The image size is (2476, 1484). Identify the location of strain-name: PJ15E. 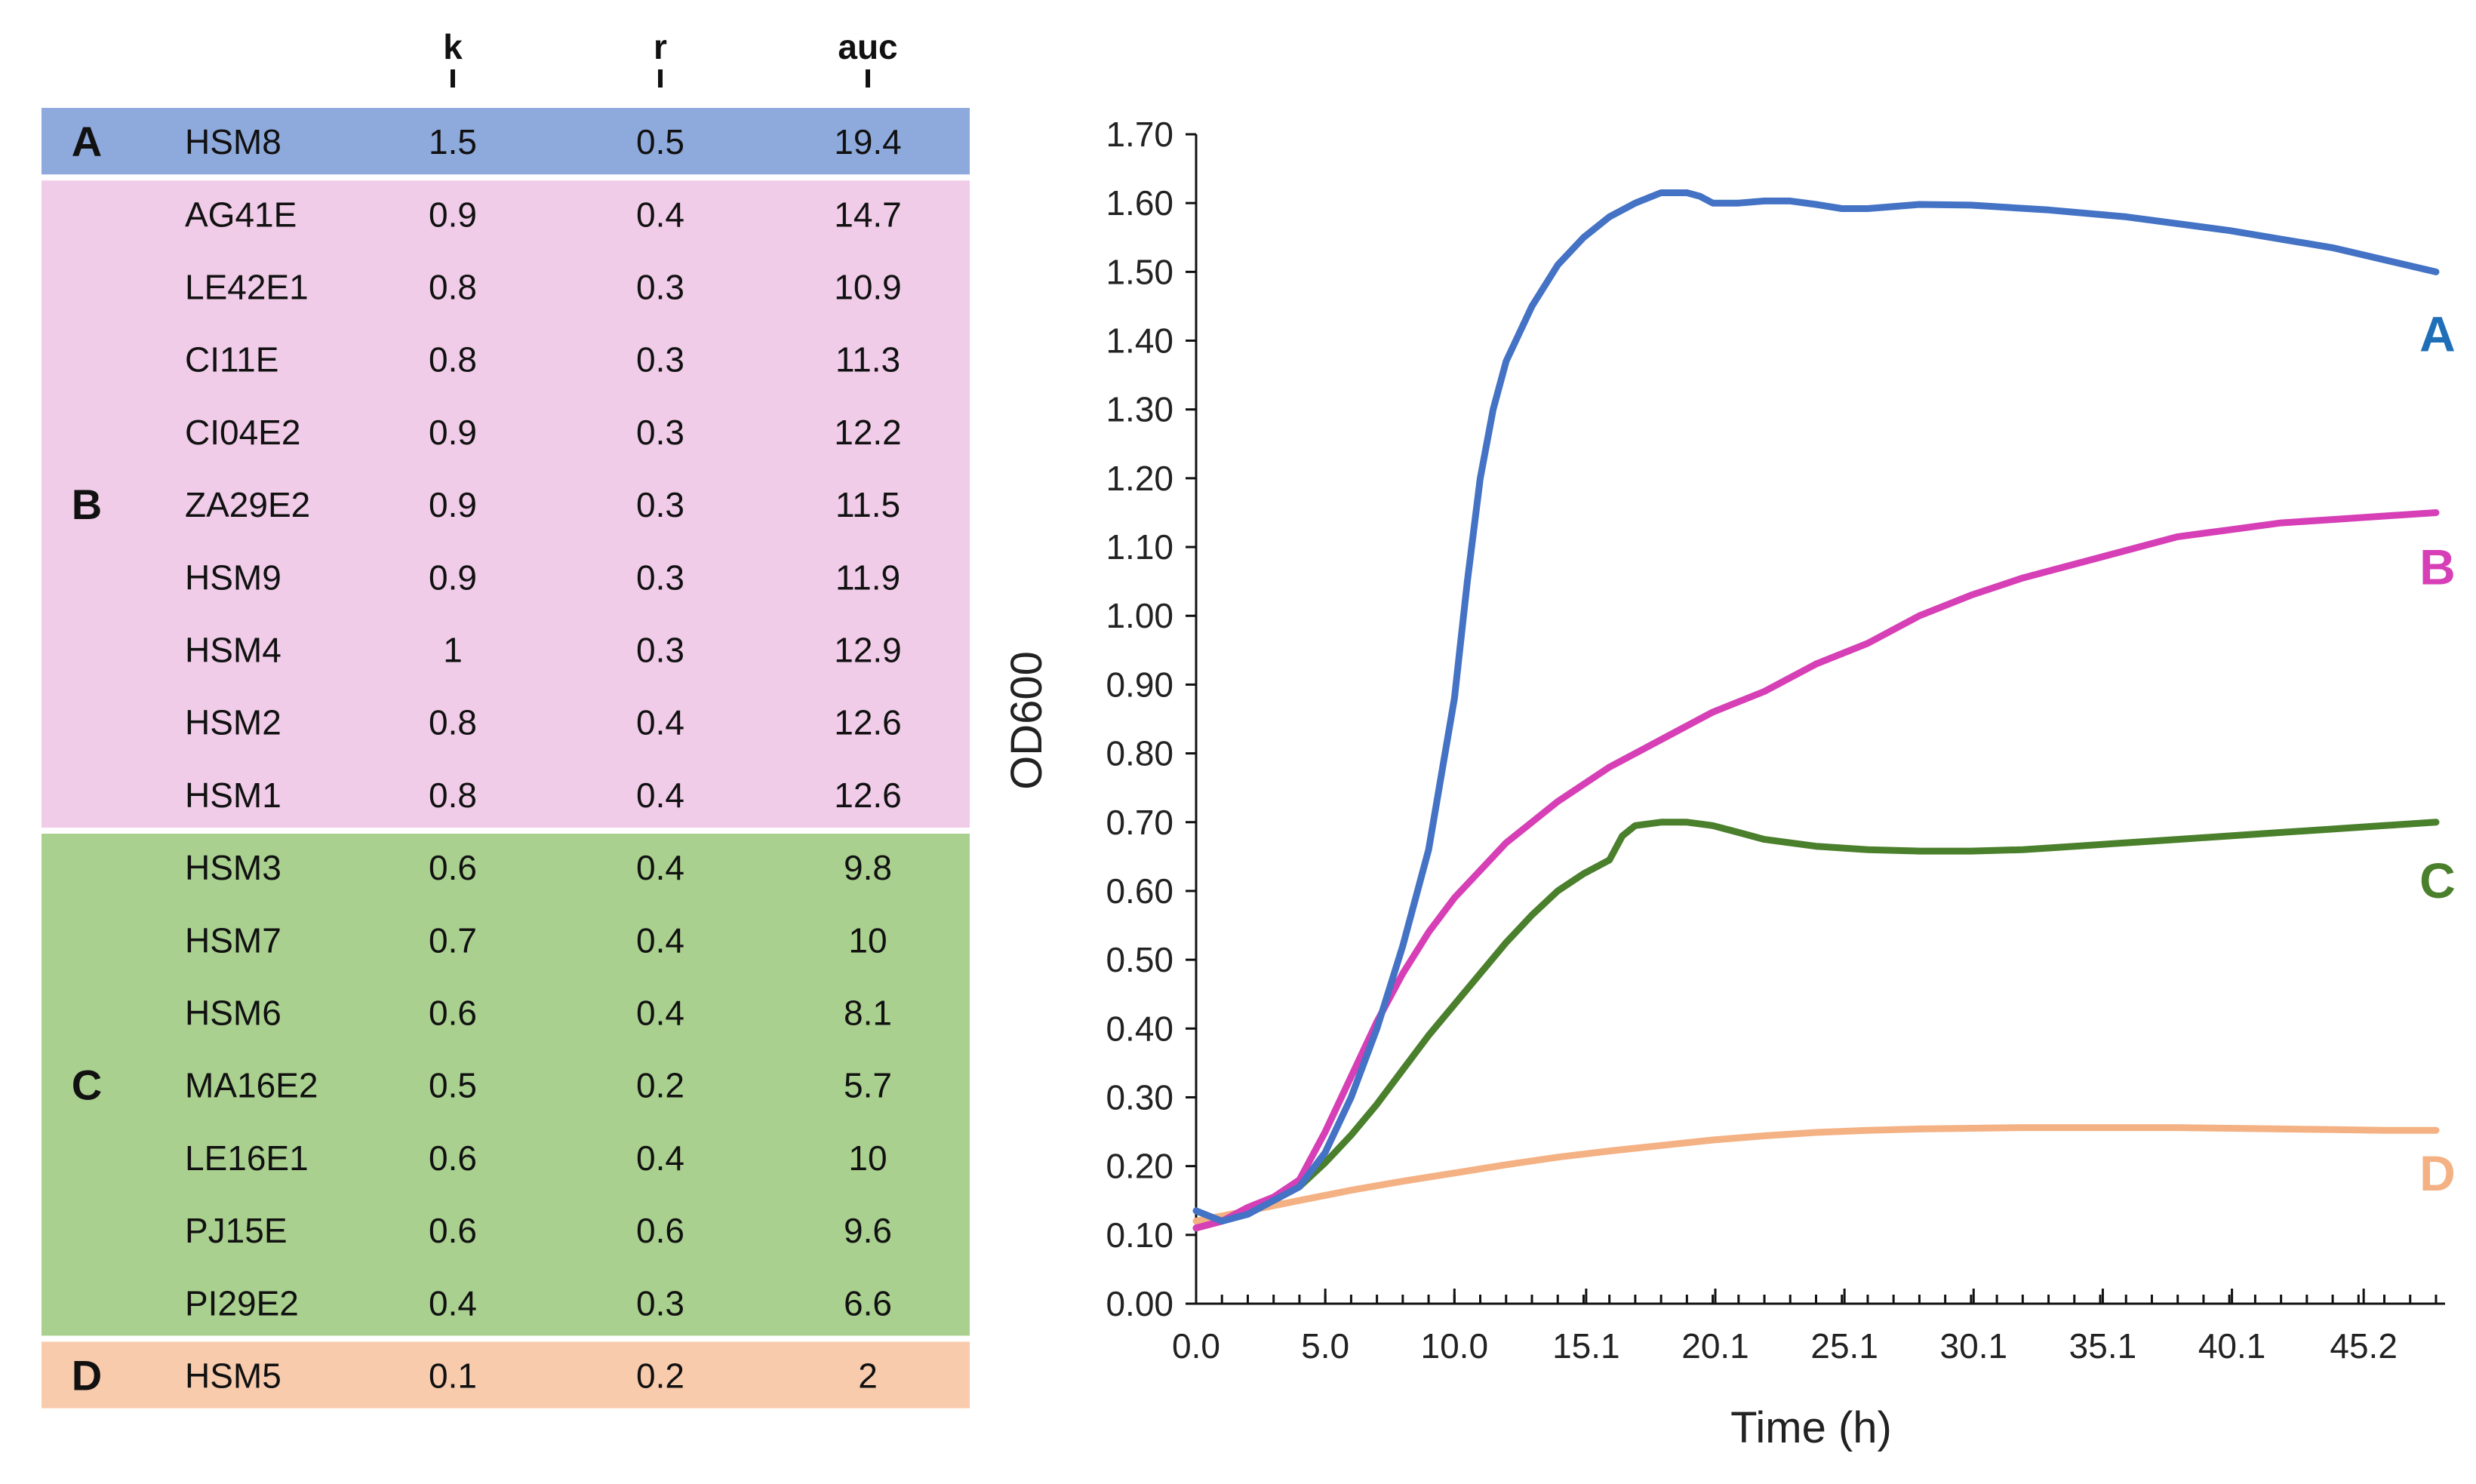
(236, 1230).